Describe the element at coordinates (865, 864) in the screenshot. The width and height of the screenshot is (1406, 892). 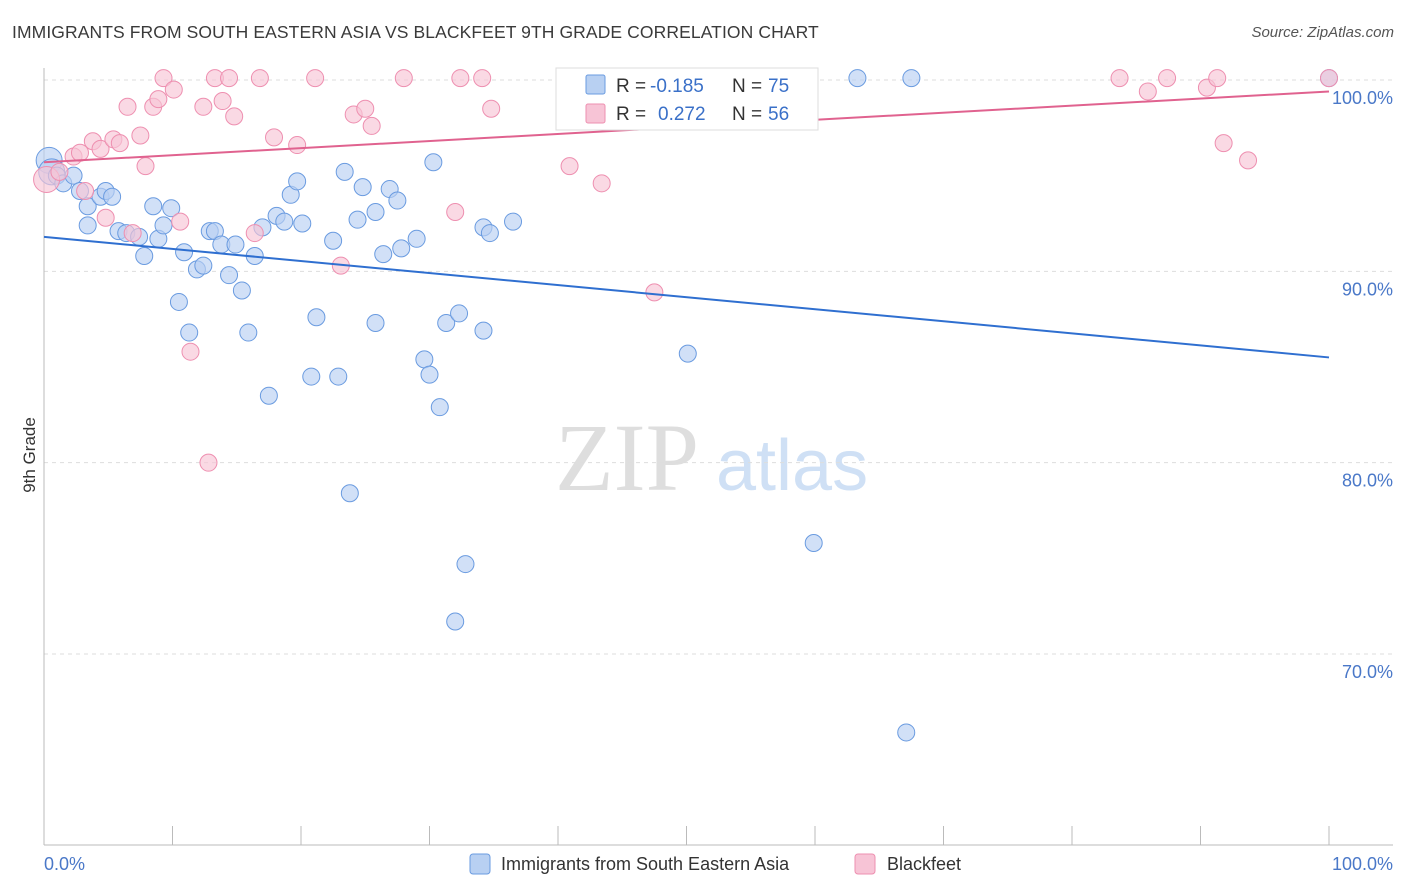
I see `legend-swatch-blackfeet` at that location.